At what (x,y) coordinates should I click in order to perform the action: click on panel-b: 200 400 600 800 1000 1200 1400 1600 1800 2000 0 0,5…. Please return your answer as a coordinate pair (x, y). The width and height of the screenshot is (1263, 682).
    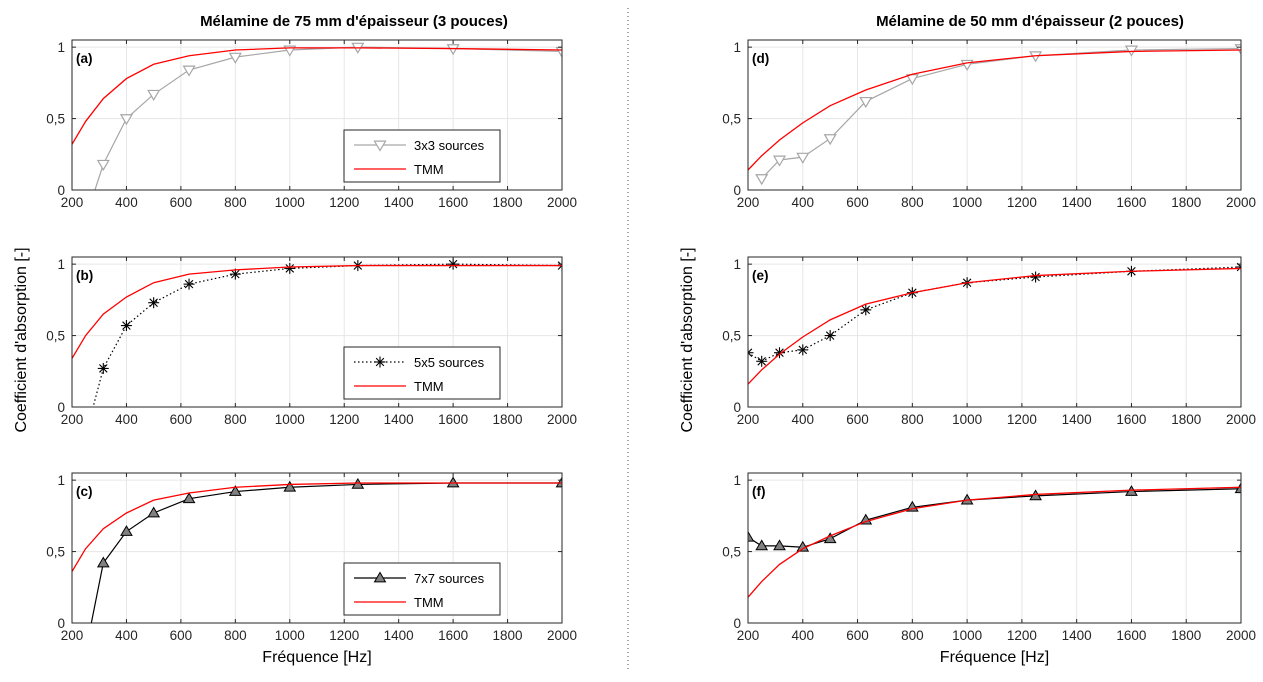
    Looking at the image, I should click on (311, 341).